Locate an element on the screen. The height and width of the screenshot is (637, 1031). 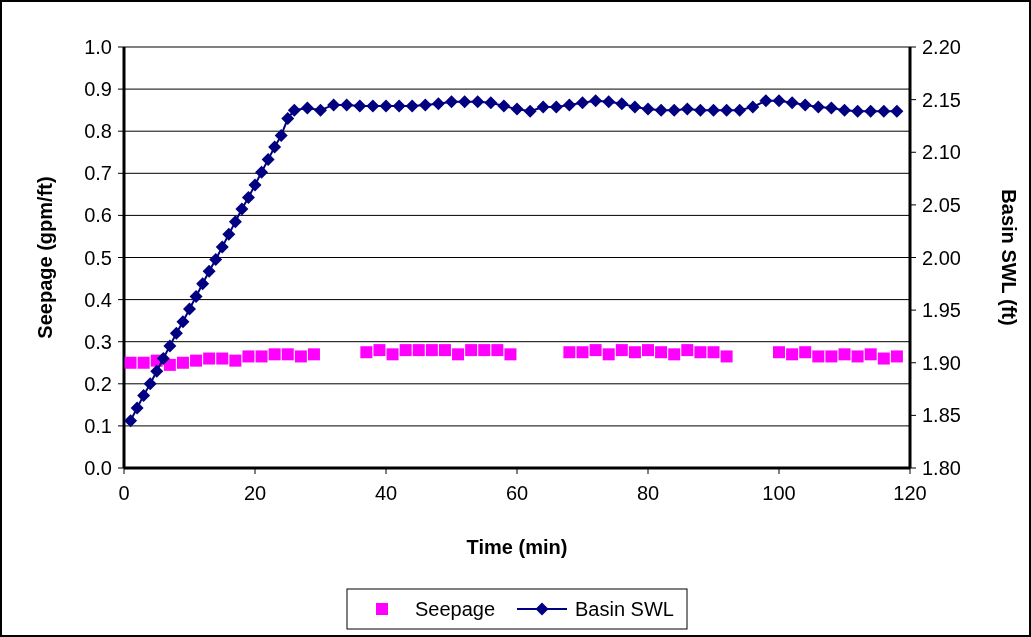
y2-tick-label: 2.00 is located at coordinates (941, 257).